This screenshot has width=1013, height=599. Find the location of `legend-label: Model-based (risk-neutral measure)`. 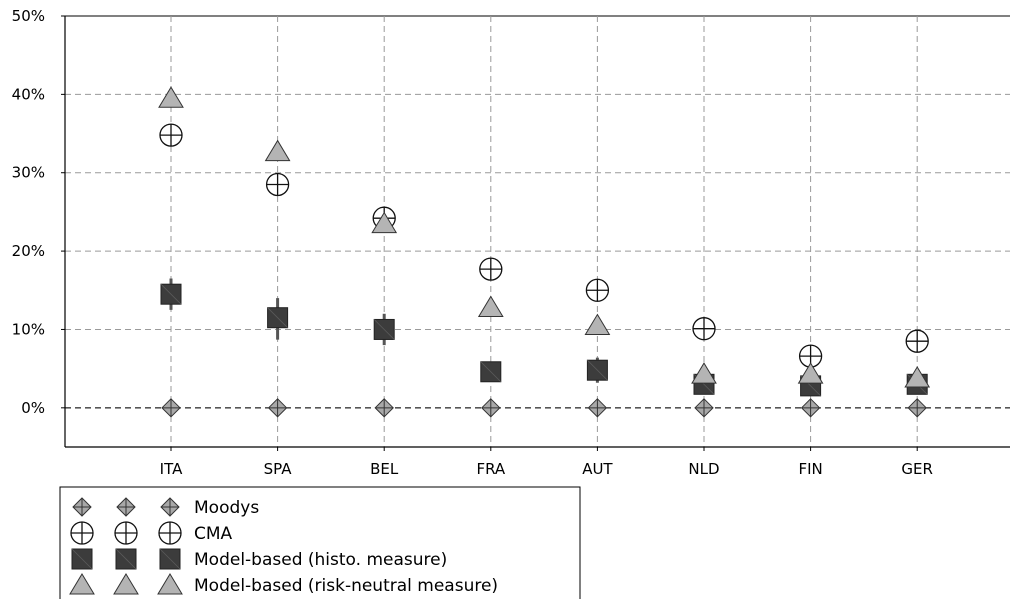

legend-label: Model-based (risk-neutral measure) is located at coordinates (346, 586).